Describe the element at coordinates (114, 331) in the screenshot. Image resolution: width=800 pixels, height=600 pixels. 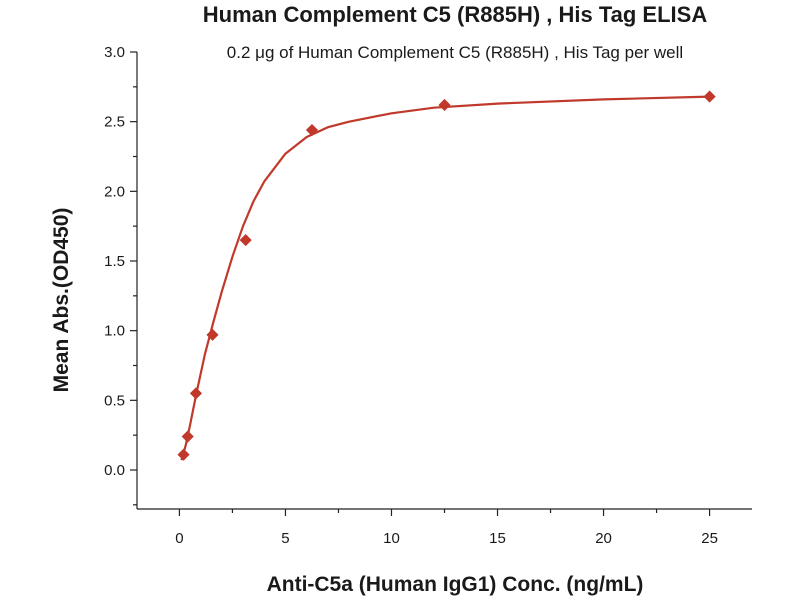
I see `y-tick-label: 1.0` at that location.